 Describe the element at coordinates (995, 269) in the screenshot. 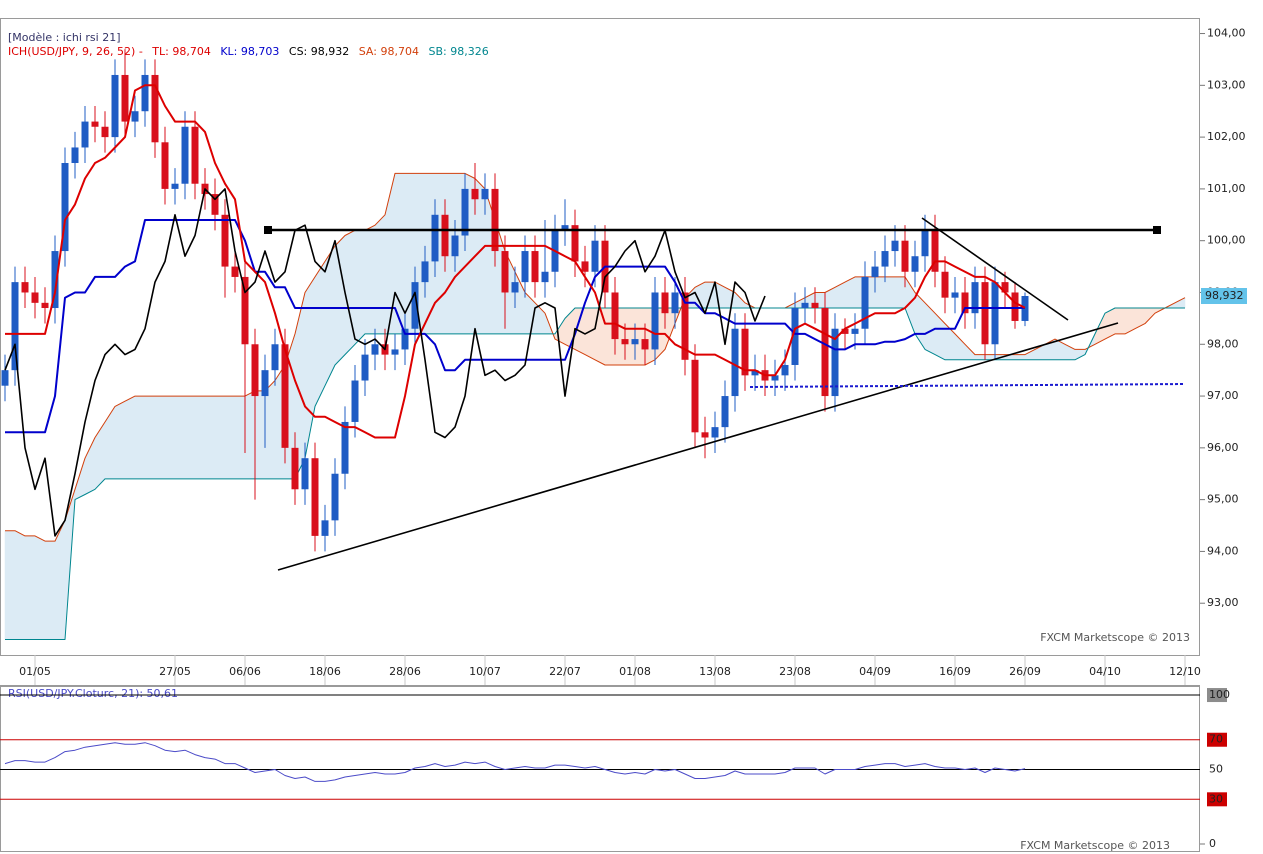

I see `descending-line` at that location.